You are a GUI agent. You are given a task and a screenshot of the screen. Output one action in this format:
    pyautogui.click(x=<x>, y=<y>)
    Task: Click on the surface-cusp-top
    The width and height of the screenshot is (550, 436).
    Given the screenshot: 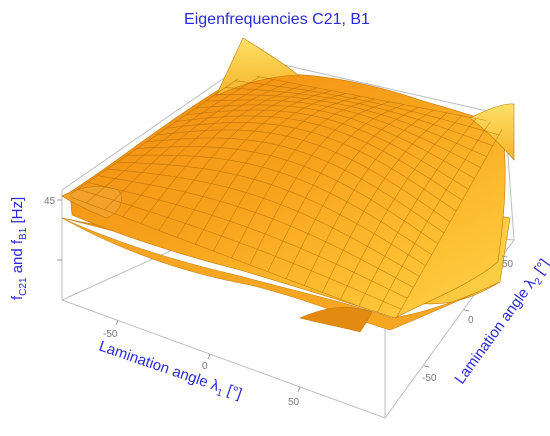 What is the action you would take?
    pyautogui.click(x=257, y=67)
    